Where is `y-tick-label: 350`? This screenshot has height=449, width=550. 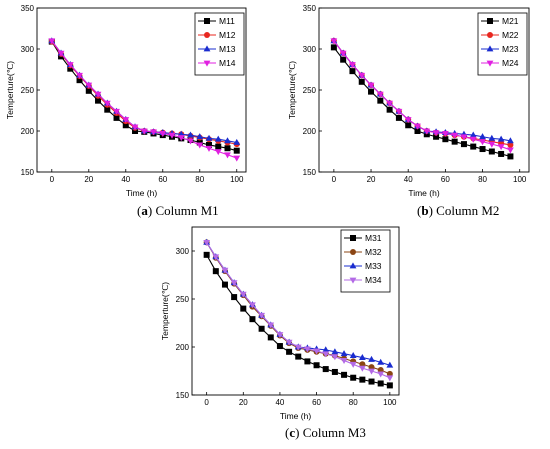
y-tick-label: 350 is located at coordinates (310, 8).